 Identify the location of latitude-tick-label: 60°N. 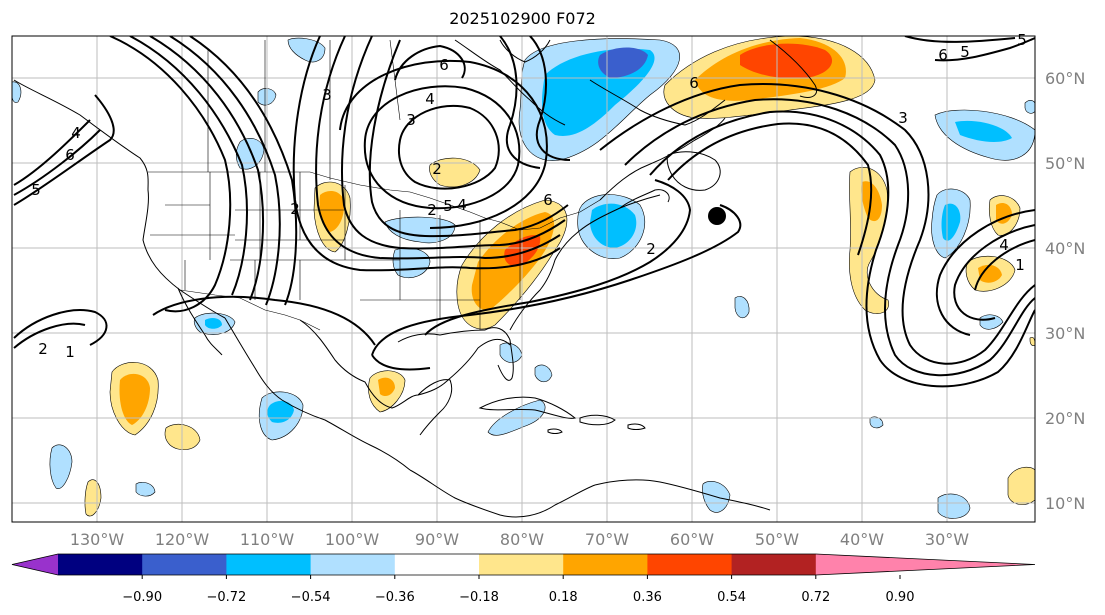
(1065, 78).